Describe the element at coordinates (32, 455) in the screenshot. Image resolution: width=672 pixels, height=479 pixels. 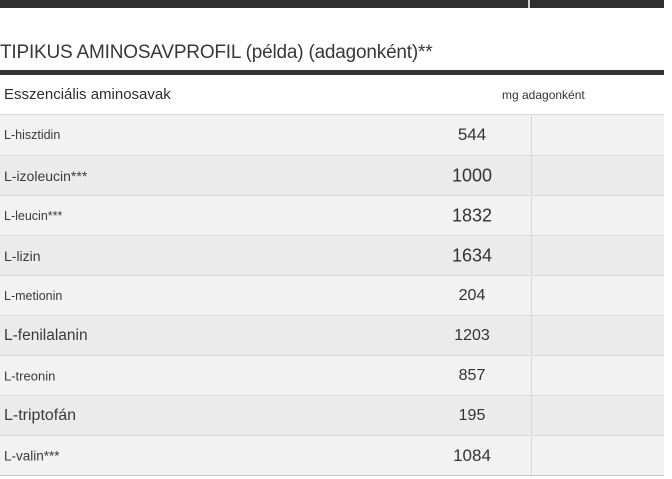
I see `amino-acid-name: L-valin***` at that location.